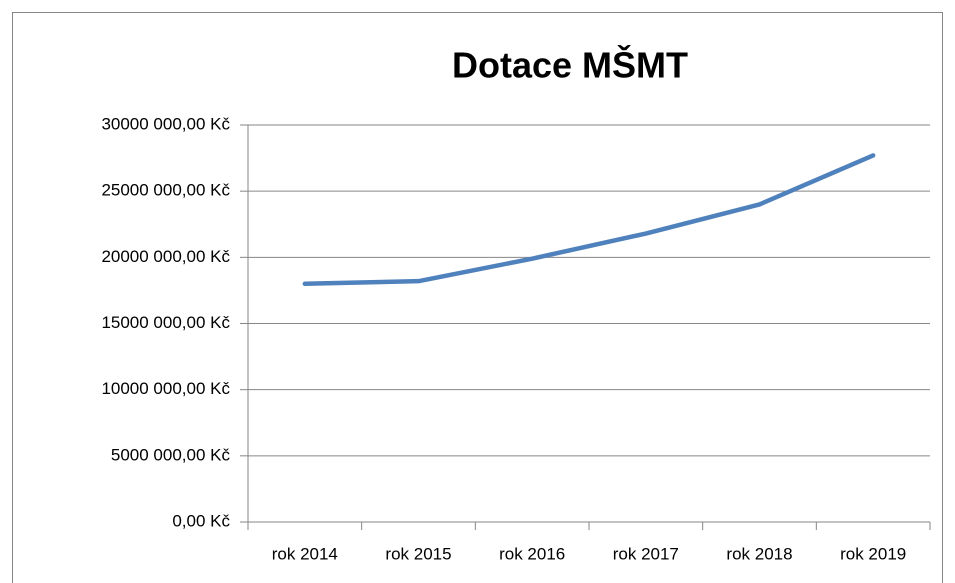 The height and width of the screenshot is (583, 955). I want to click on y-tick-label: 30000 000,00 Kč, so click(165, 123).